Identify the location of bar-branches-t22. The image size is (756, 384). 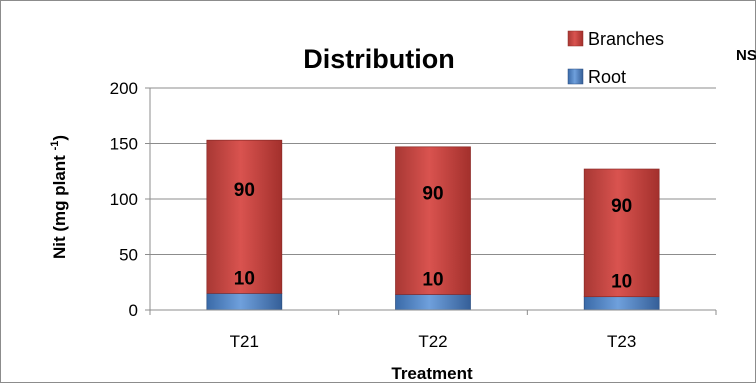
(433, 220).